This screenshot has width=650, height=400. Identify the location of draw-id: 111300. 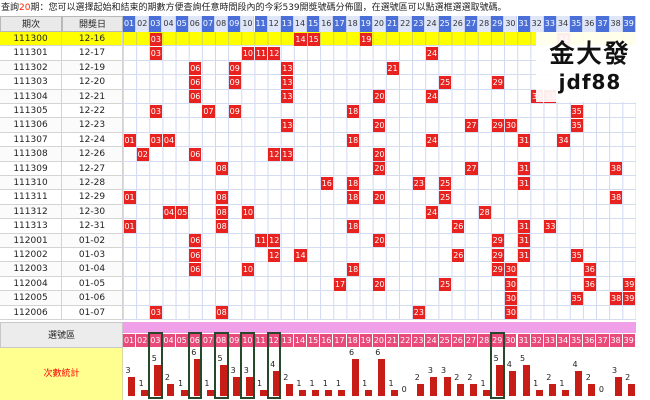
(31, 39).